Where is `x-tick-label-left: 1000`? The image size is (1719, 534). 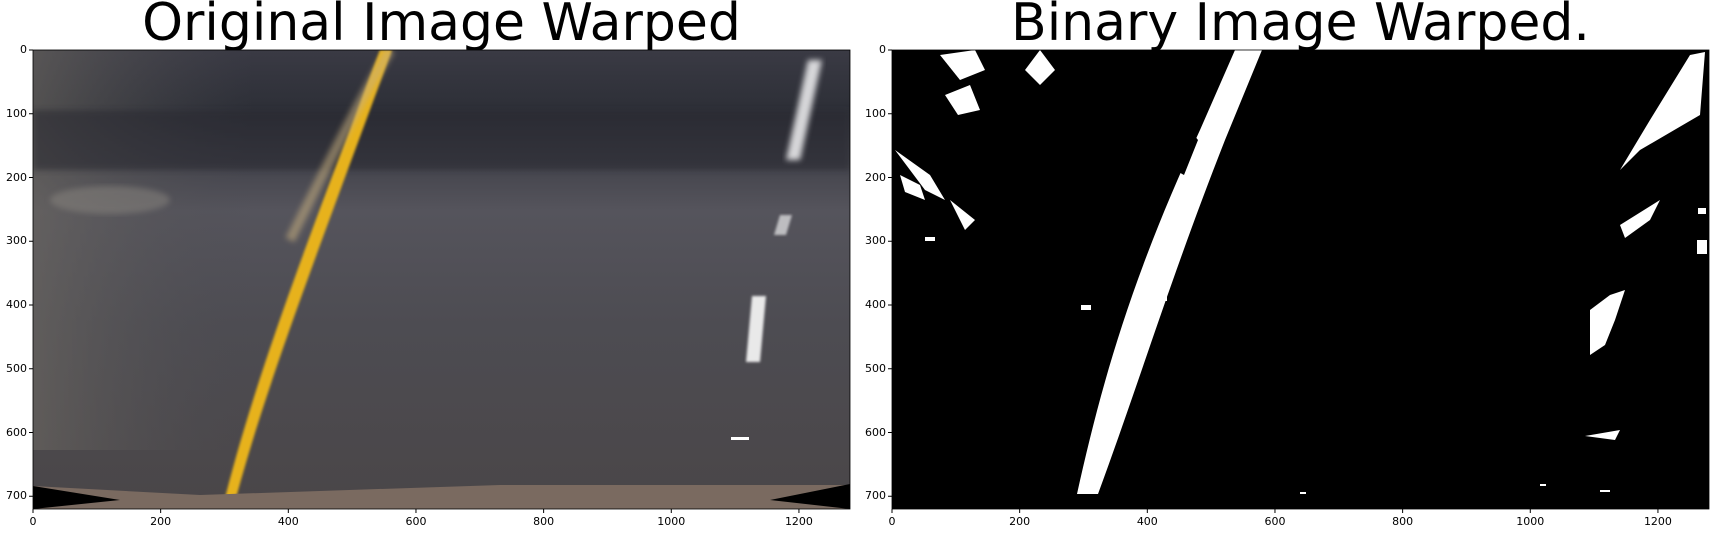 x-tick-label-left: 1000 is located at coordinates (671, 521).